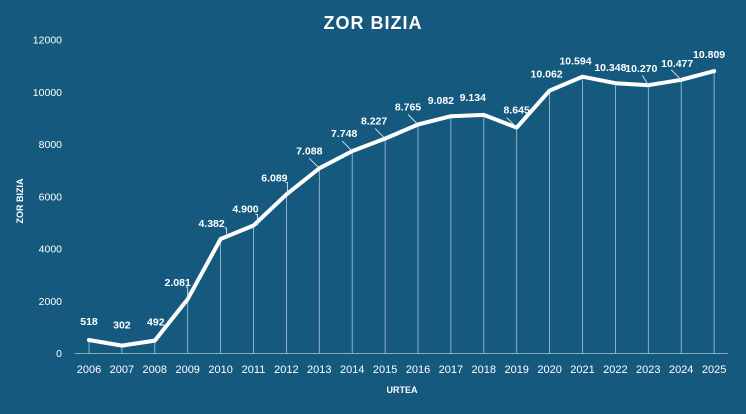 The height and width of the screenshot is (414, 746). What do you see at coordinates (245, 210) in the screenshot?
I see `data-label: 4.900` at bounding box center [245, 210].